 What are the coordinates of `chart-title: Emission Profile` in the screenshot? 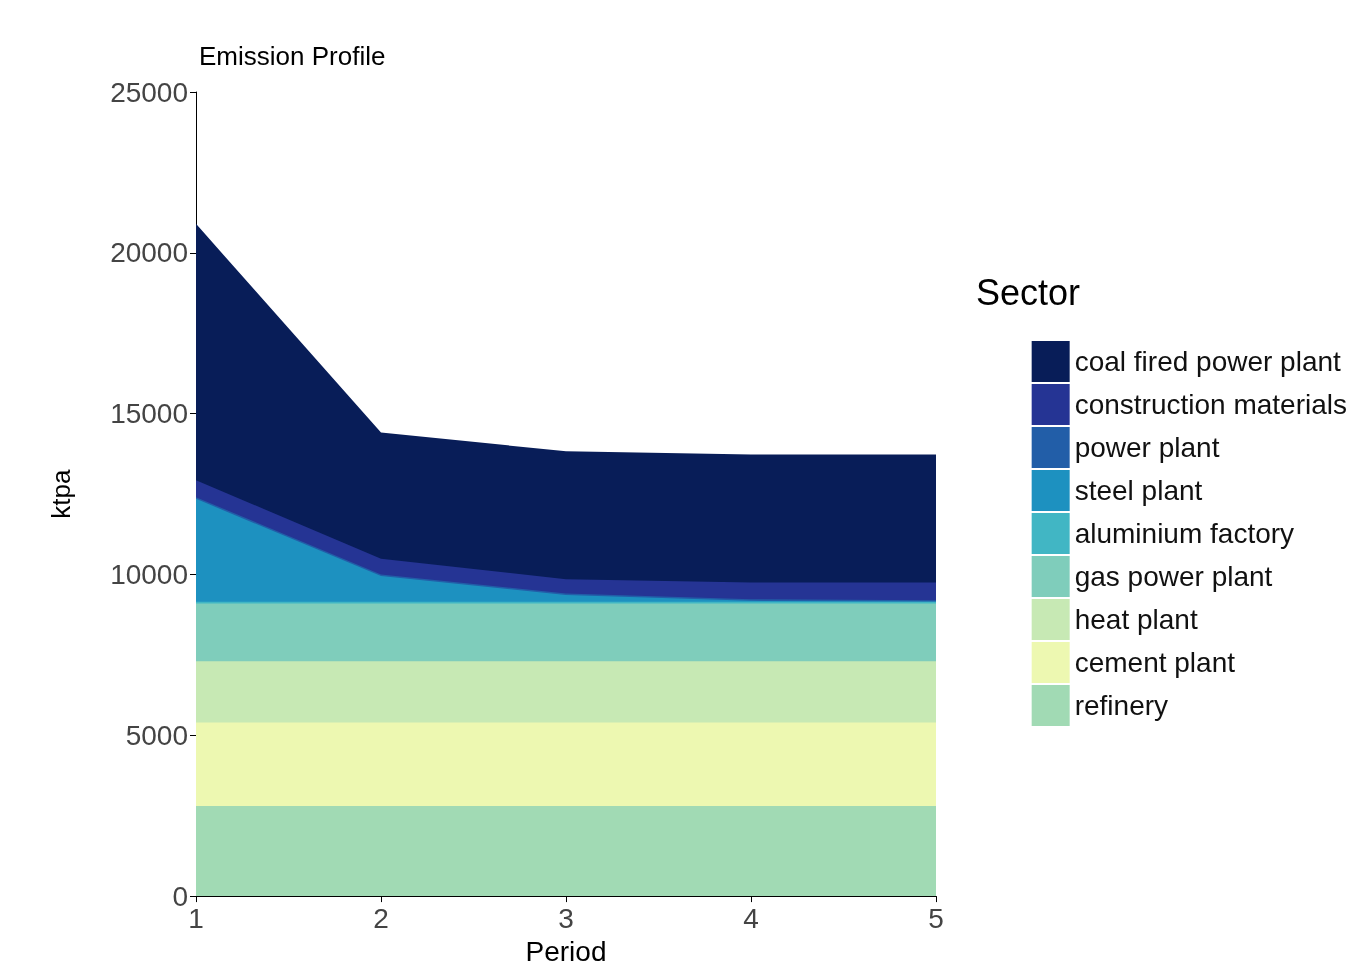 It's located at (292, 56).